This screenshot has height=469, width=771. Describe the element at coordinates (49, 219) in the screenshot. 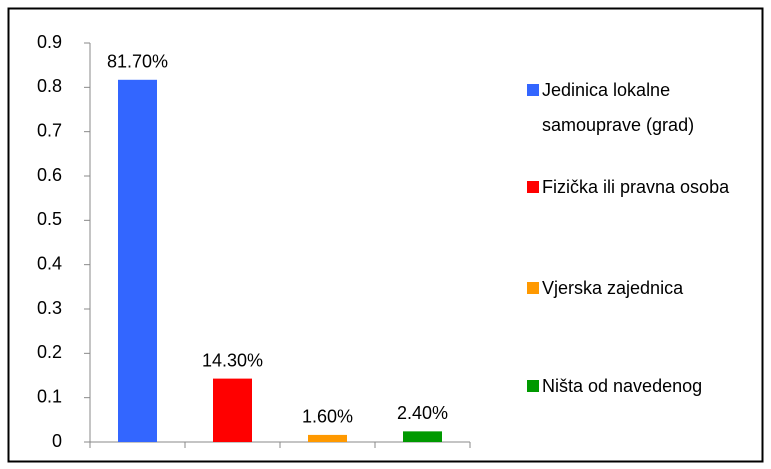

I see `y-tick-label: 0.5` at that location.